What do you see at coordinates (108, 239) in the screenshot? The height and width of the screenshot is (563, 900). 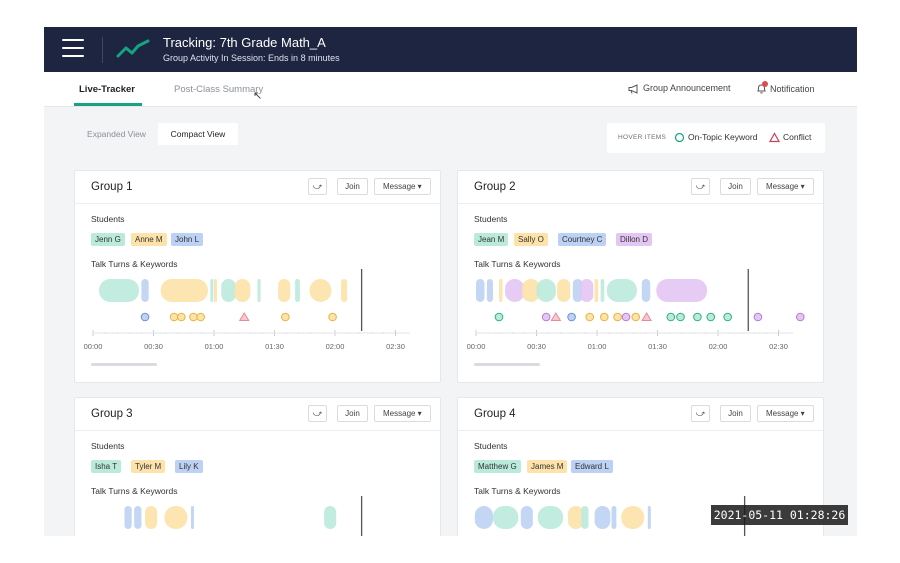 I see `student-chip: Jenn G` at bounding box center [108, 239].